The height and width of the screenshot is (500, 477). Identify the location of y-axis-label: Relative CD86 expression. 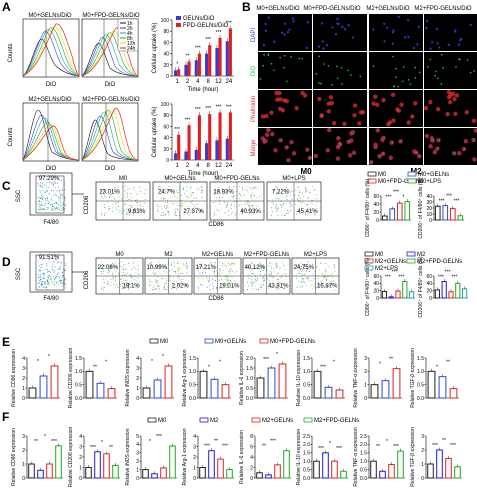
(14, 457).